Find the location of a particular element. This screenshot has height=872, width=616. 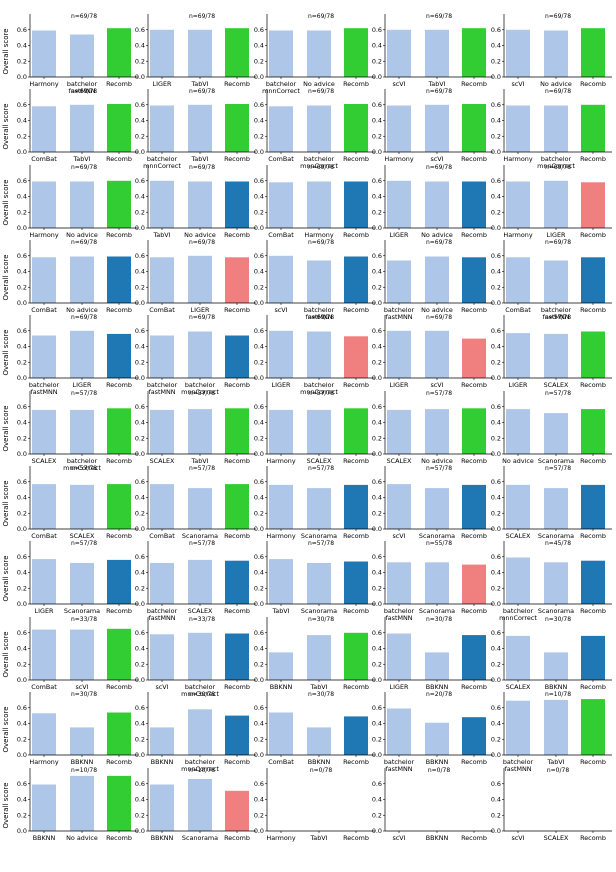

bar-liger is located at coordinates (518, 355).